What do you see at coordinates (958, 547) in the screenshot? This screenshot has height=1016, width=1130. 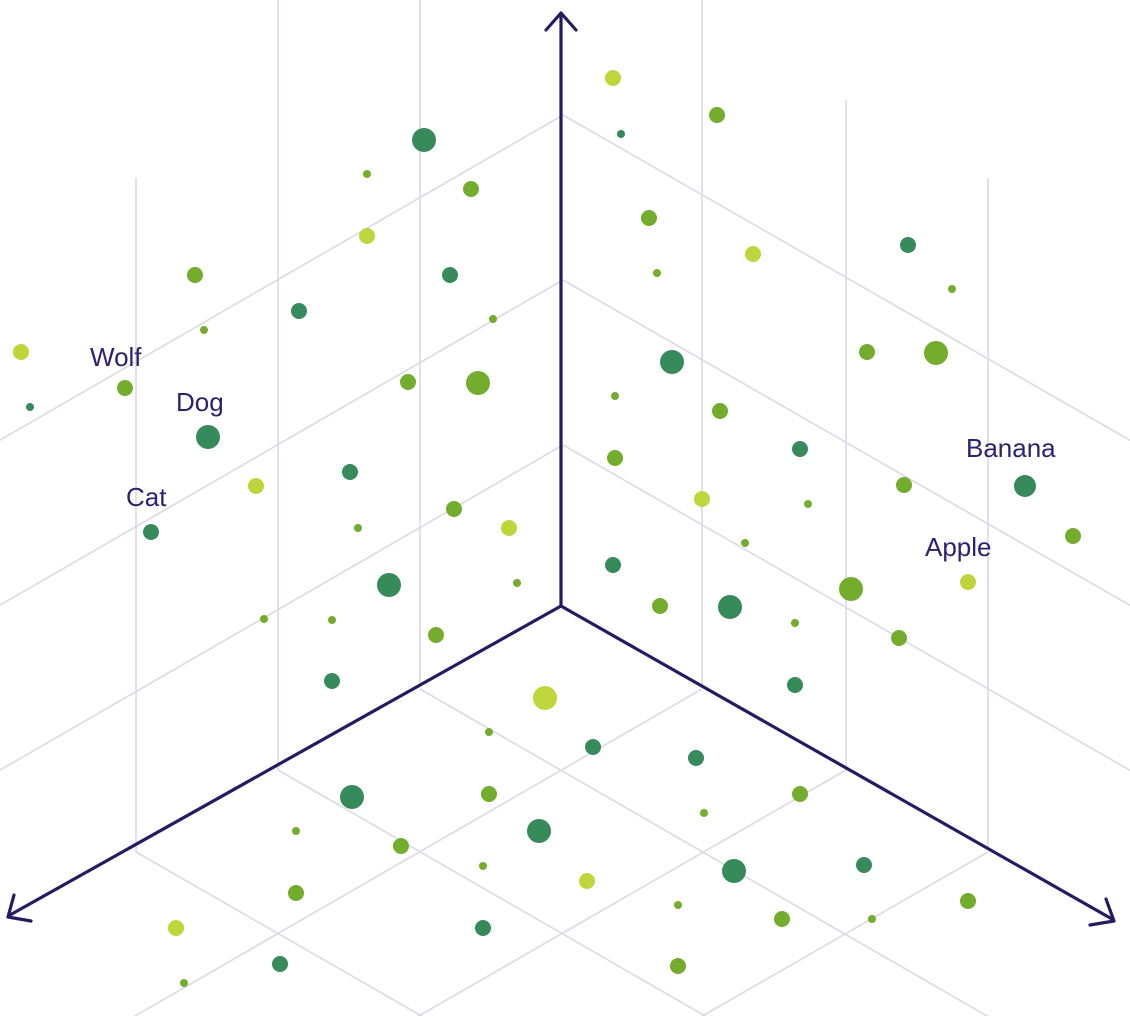 I see `label-apple: Apple` at bounding box center [958, 547].